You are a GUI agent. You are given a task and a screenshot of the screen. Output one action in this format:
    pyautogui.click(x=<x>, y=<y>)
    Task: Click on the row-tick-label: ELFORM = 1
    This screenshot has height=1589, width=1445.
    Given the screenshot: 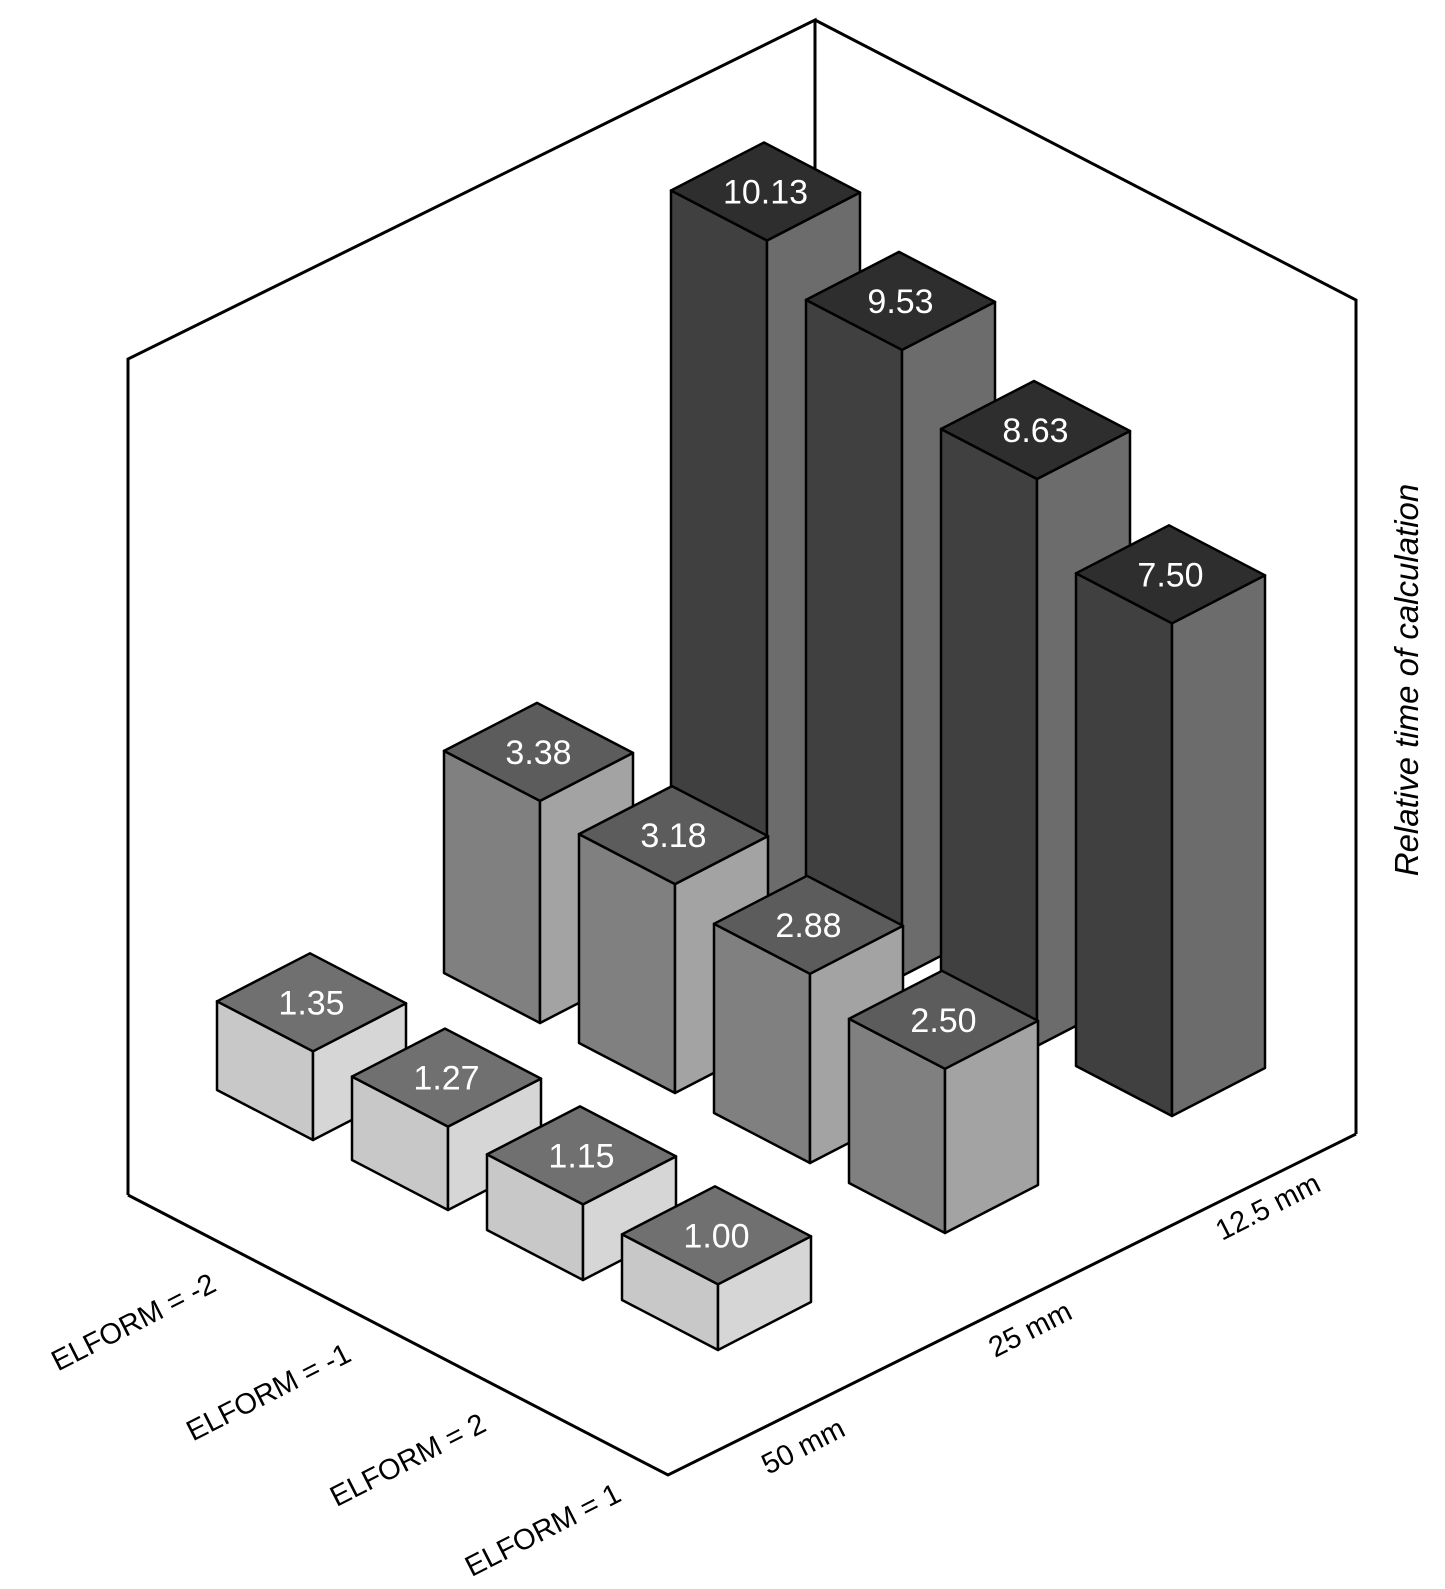 What is the action you would take?
    pyautogui.click(x=543, y=1531)
    